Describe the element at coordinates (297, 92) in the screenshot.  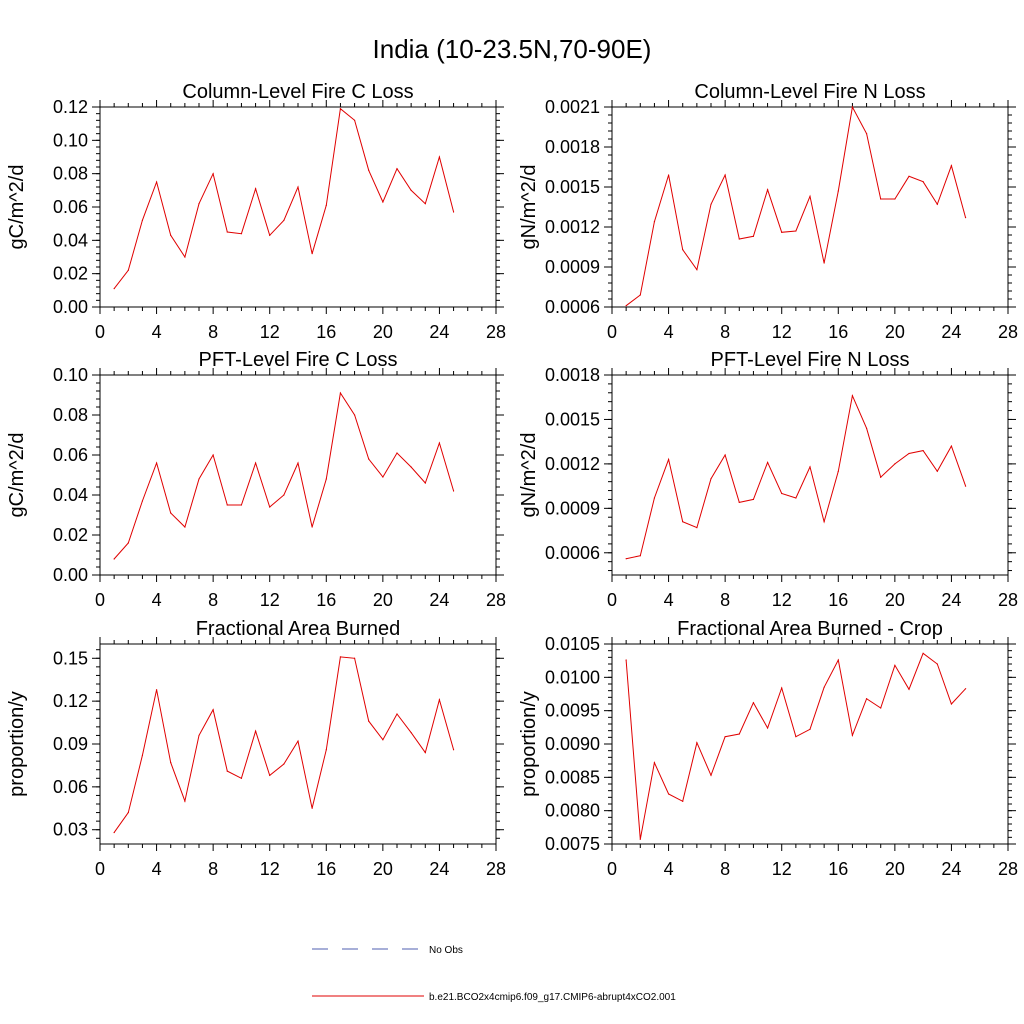
I see `panel-title: Column-Level Fire C Loss` at that location.